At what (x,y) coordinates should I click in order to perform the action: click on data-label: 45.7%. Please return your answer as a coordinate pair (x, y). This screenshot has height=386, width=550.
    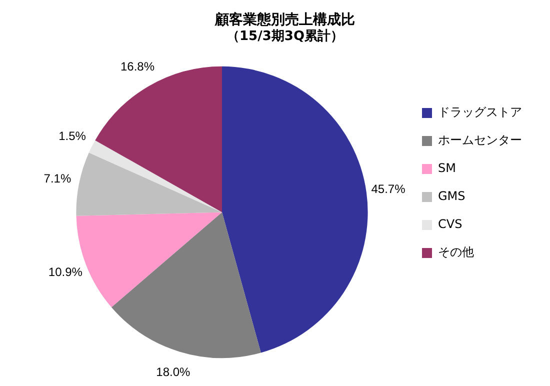
    Looking at the image, I should click on (388, 189).